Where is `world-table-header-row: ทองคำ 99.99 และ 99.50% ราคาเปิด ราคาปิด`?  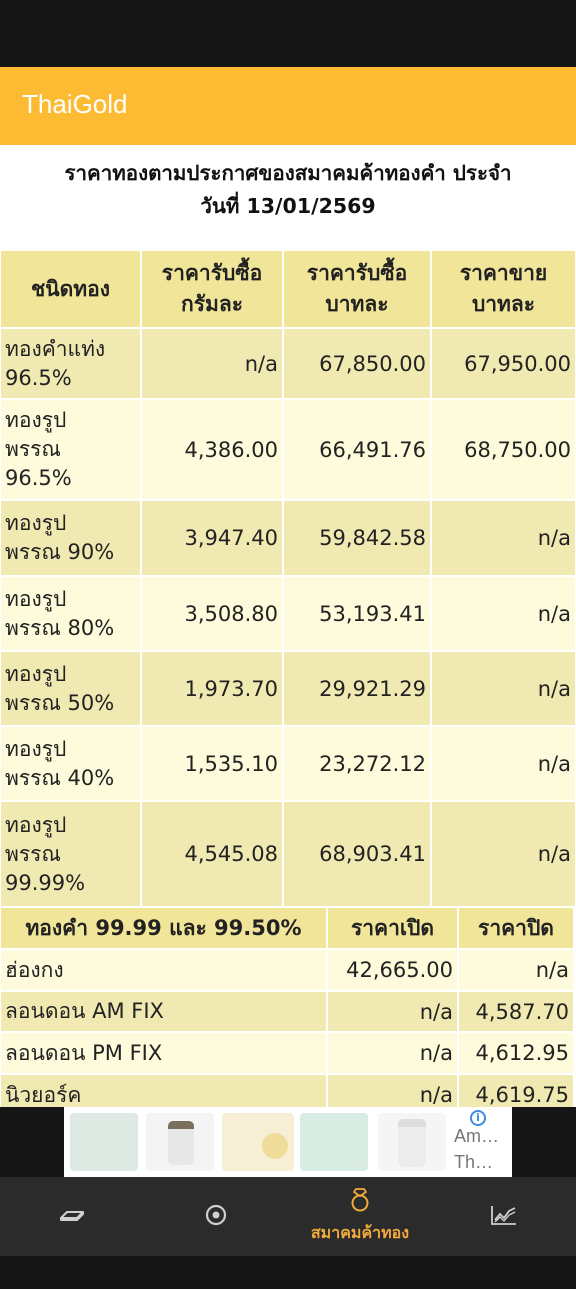
world-table-header-row: ทองคำ 99.99 และ 99.50% ราคาเปิด ราคาปิด is located at coordinates (288, 928).